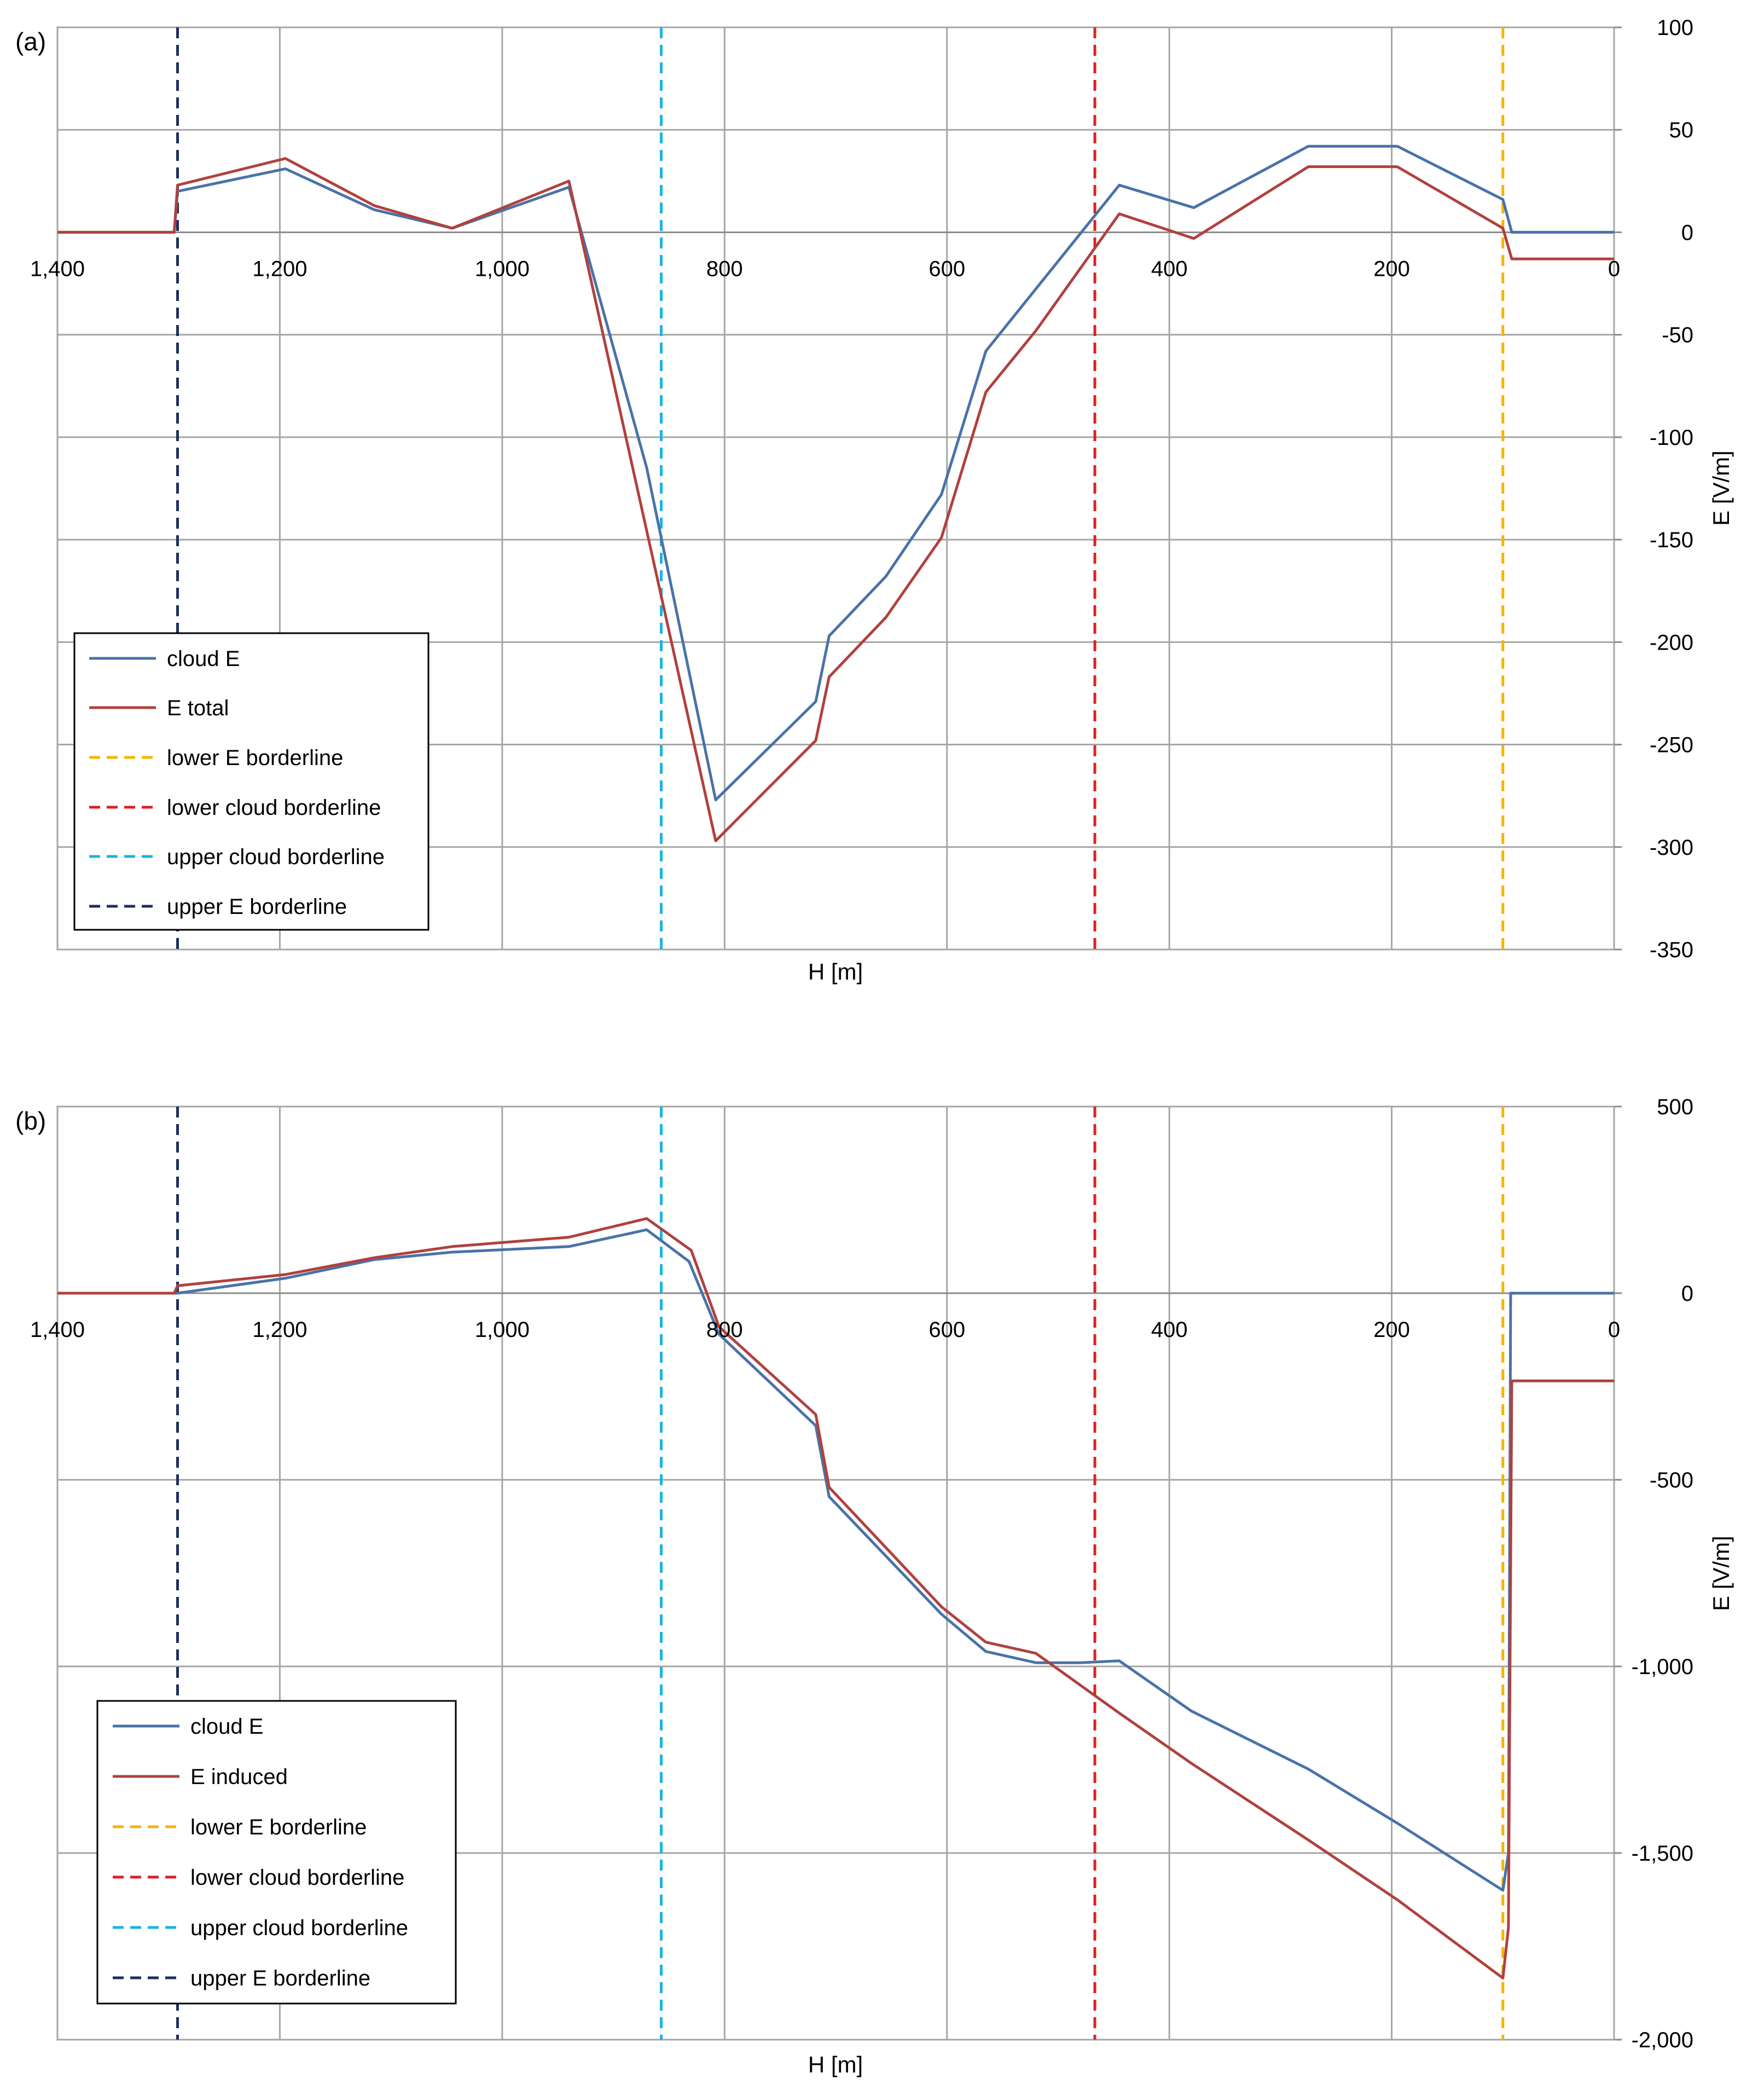 The width and height of the screenshot is (1764, 2090). I want to click on y-tick-label: -200, so click(1671, 642).